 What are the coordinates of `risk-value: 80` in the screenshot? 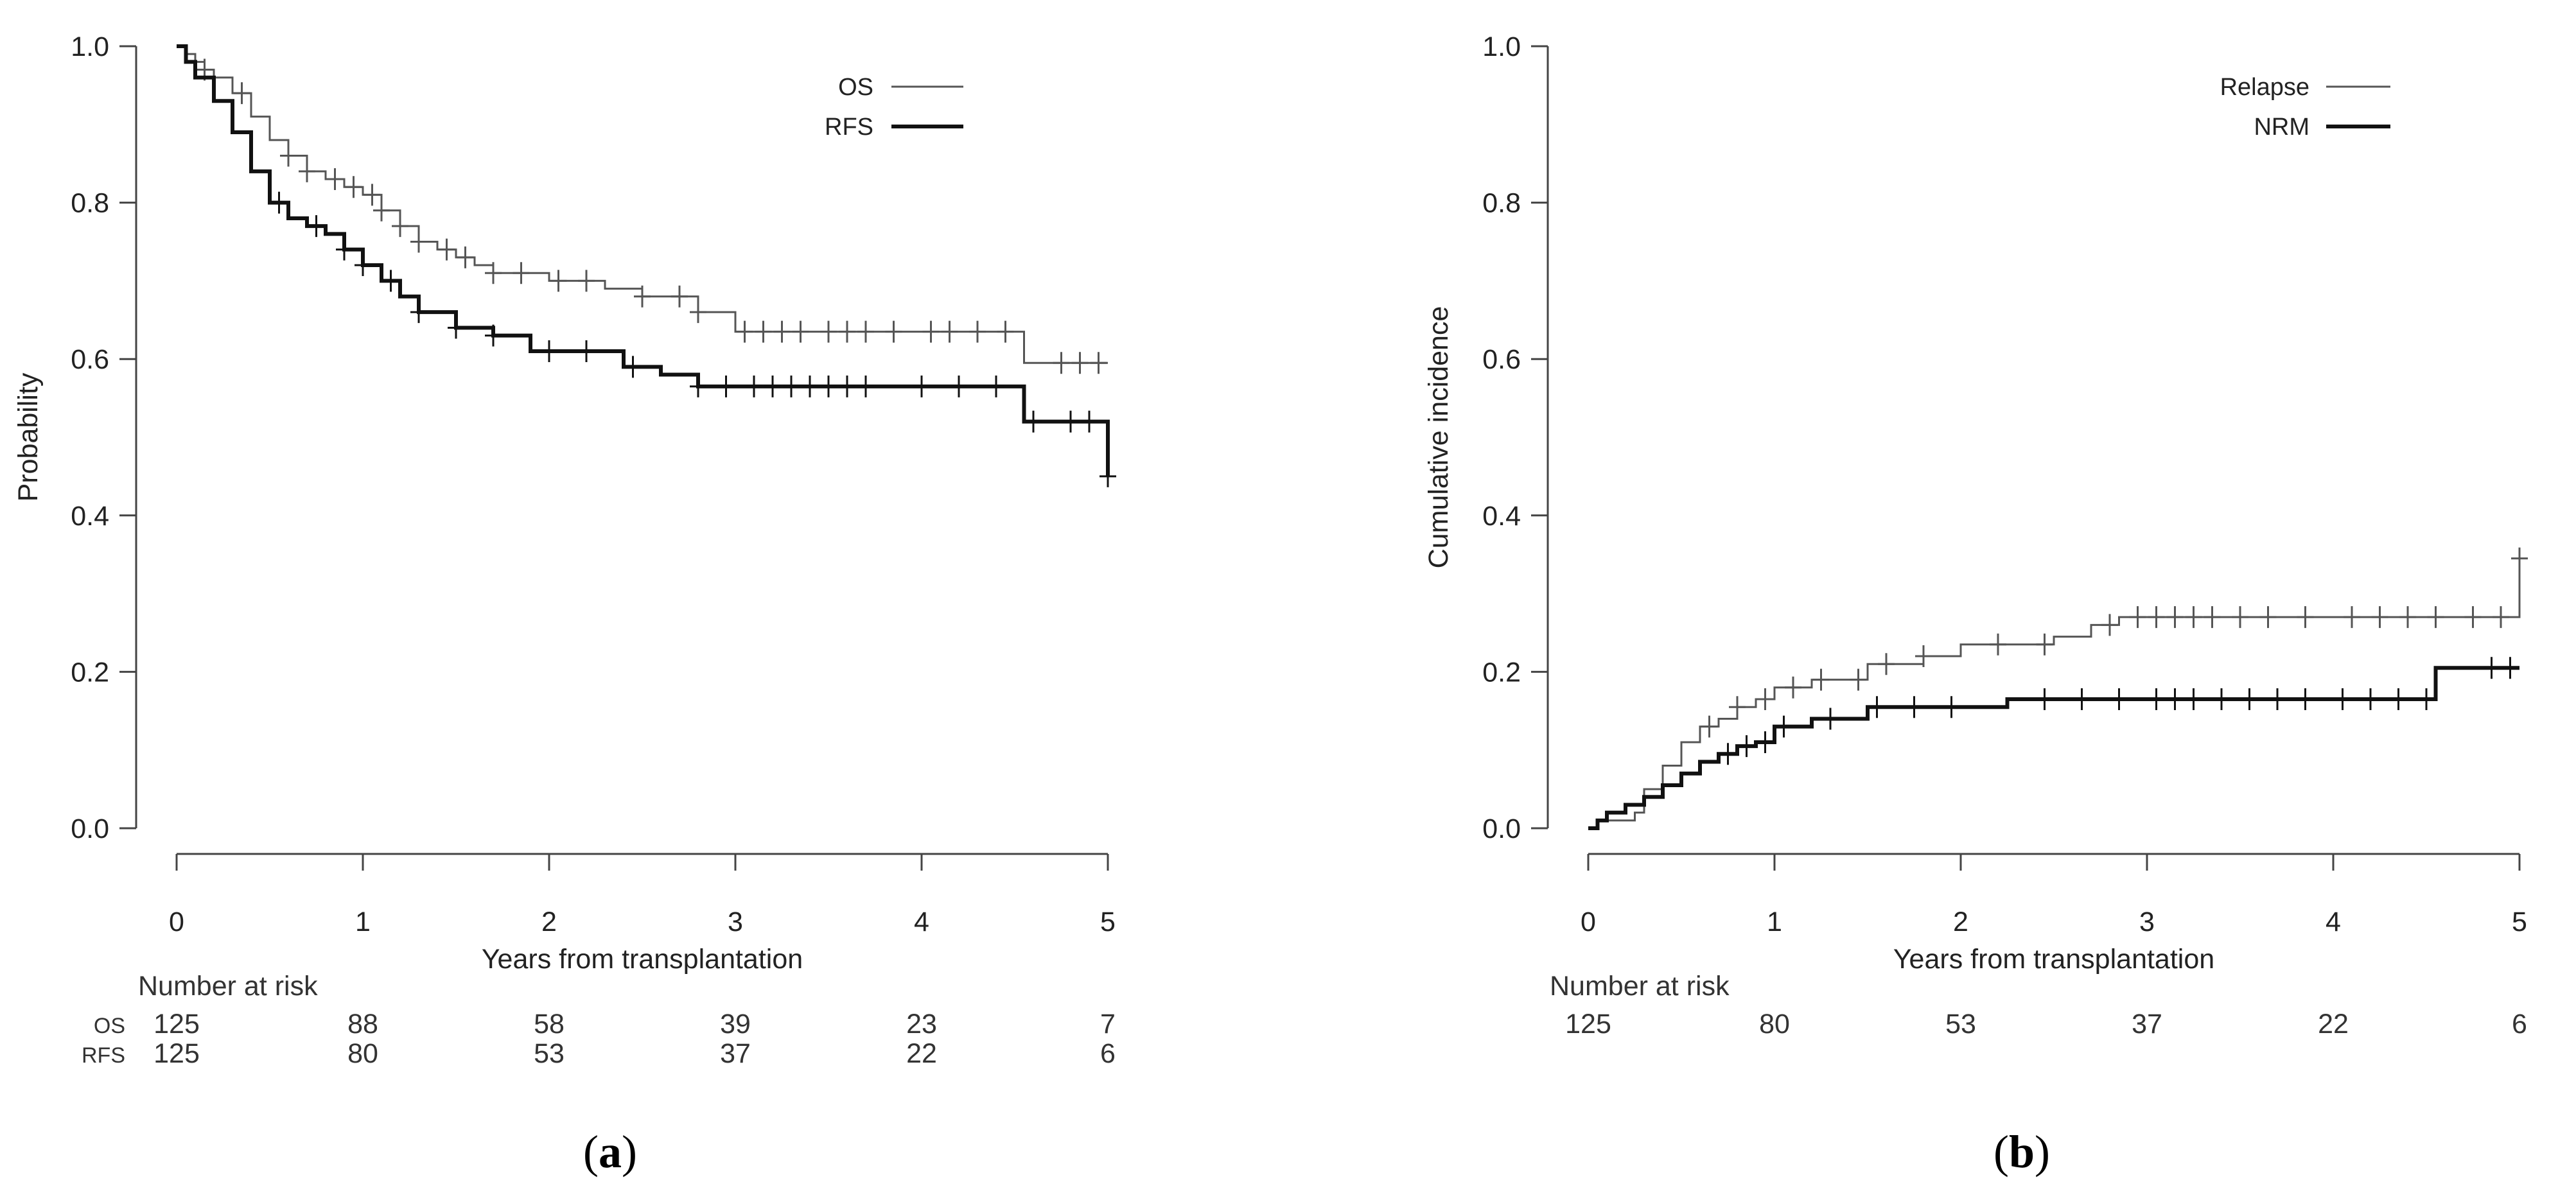 It's located at (1774, 1024).